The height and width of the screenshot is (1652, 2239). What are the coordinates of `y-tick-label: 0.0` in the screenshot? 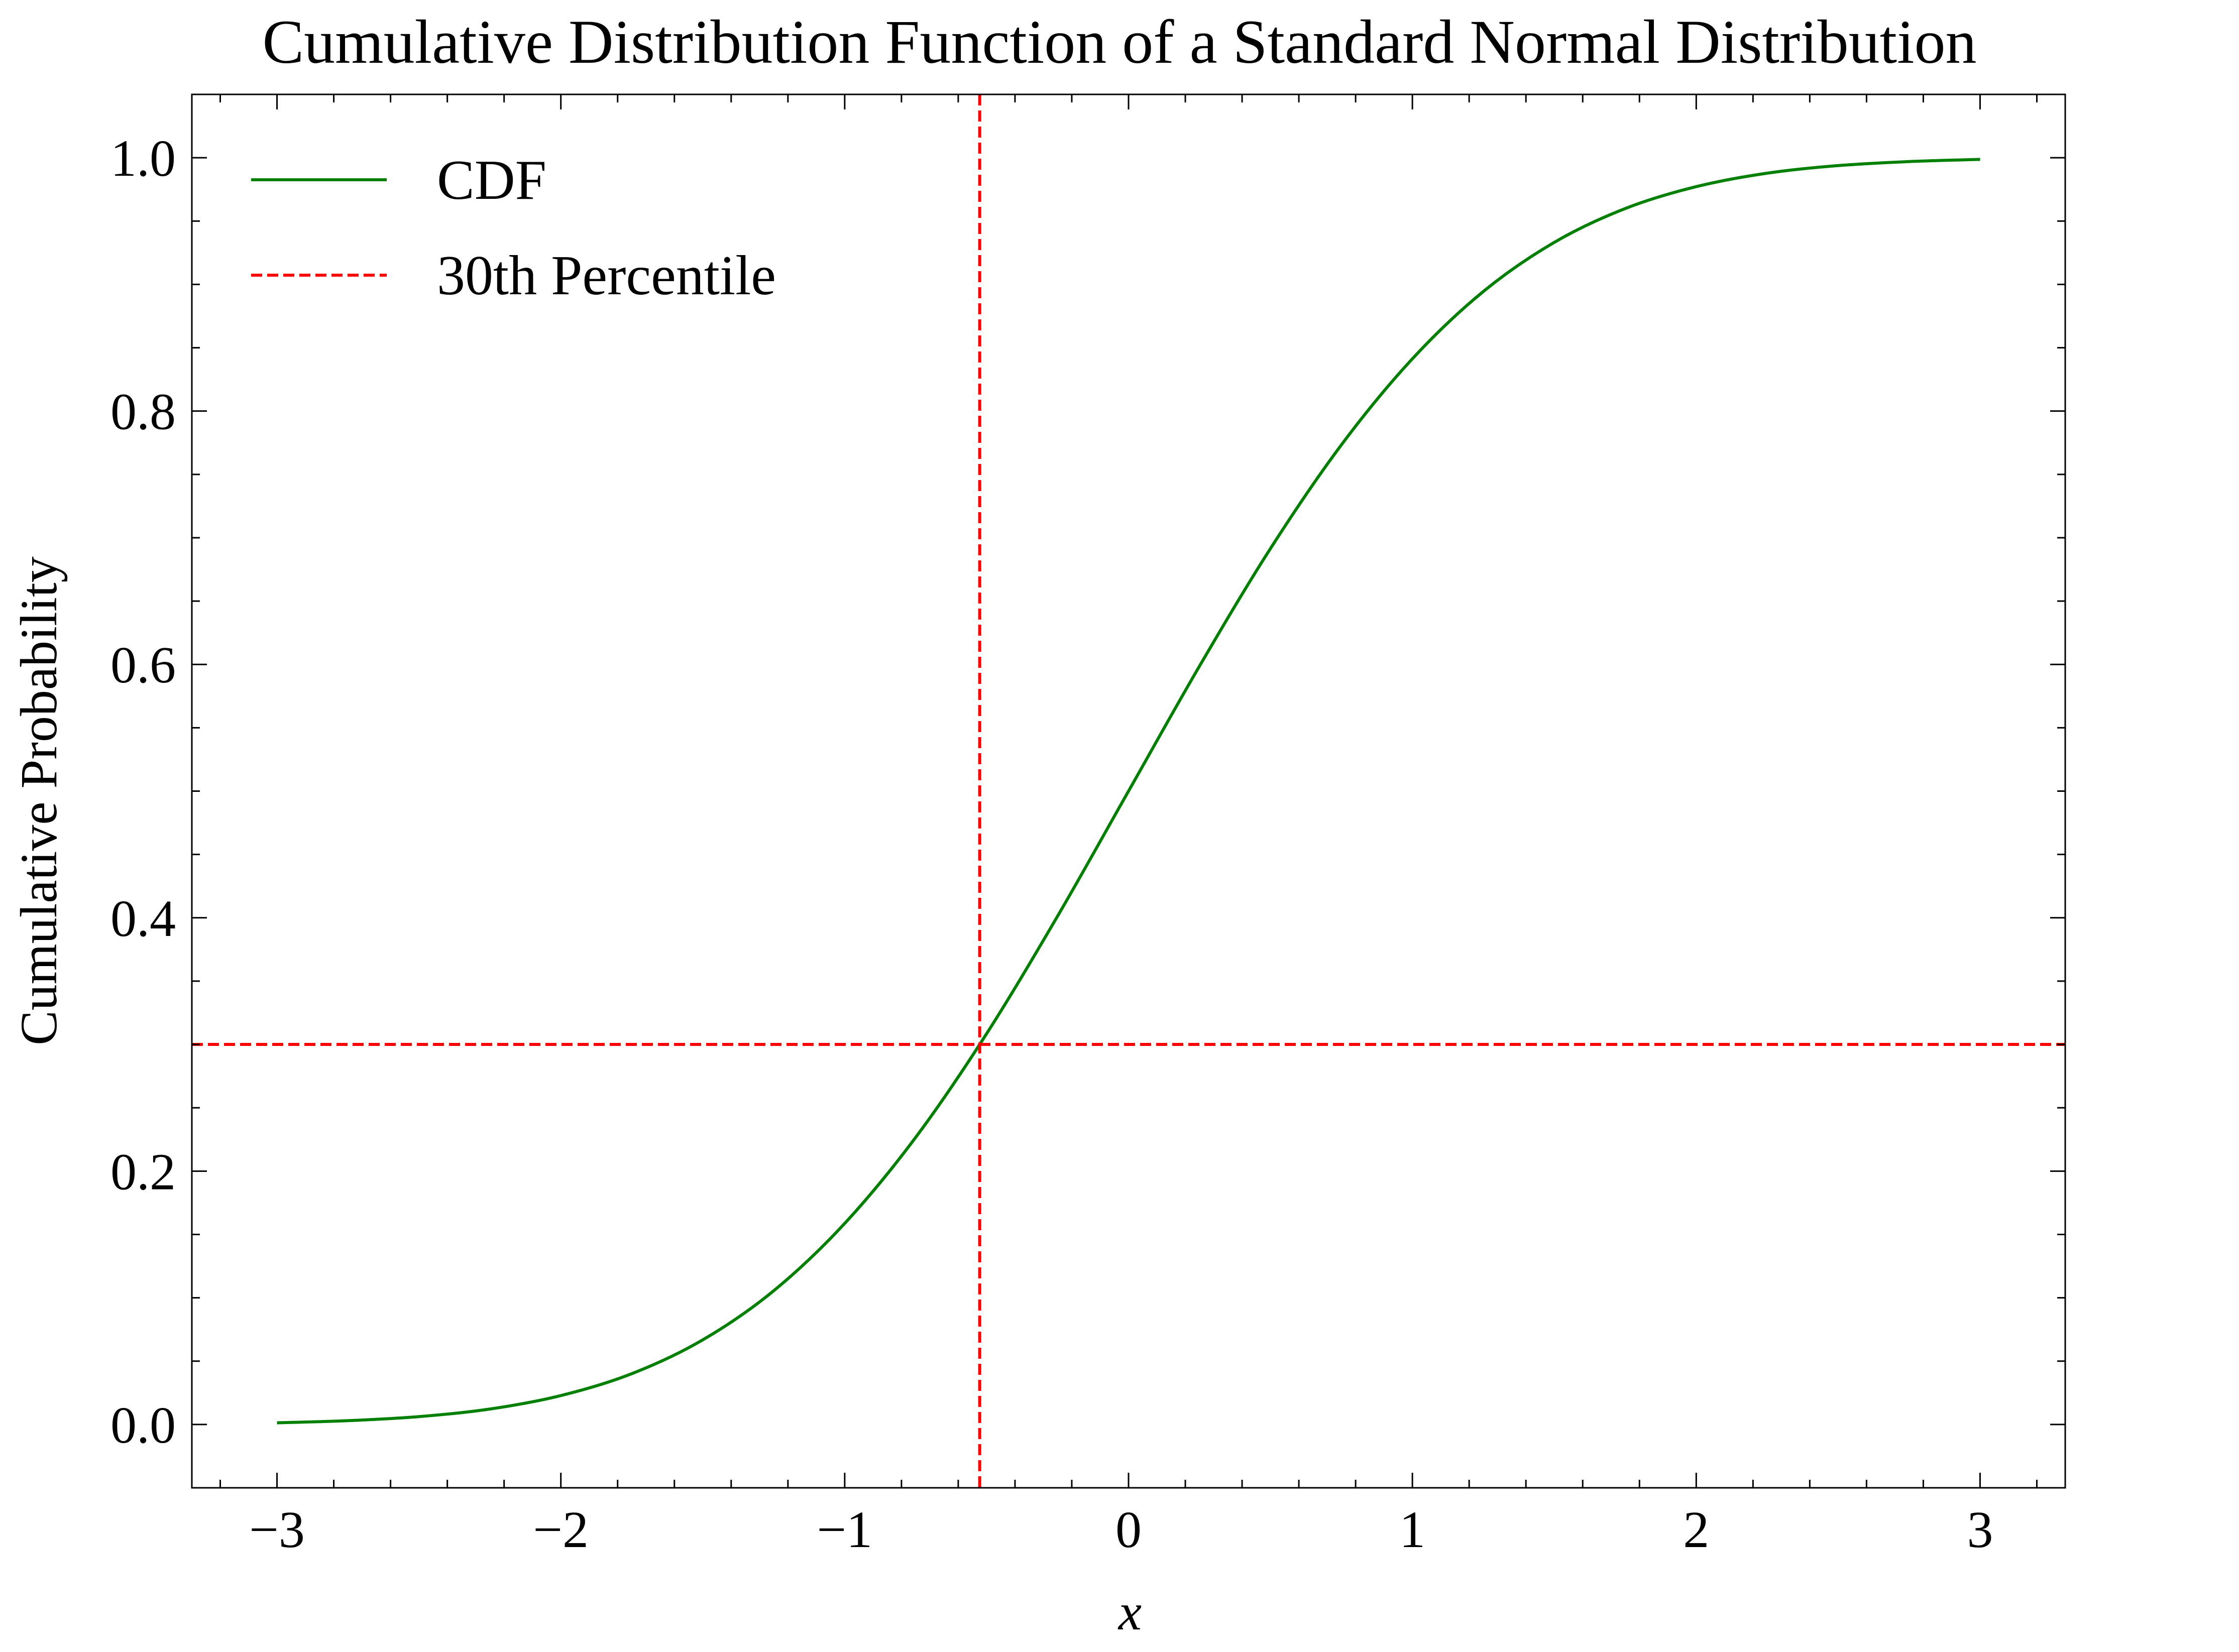 It's located at (143, 1425).